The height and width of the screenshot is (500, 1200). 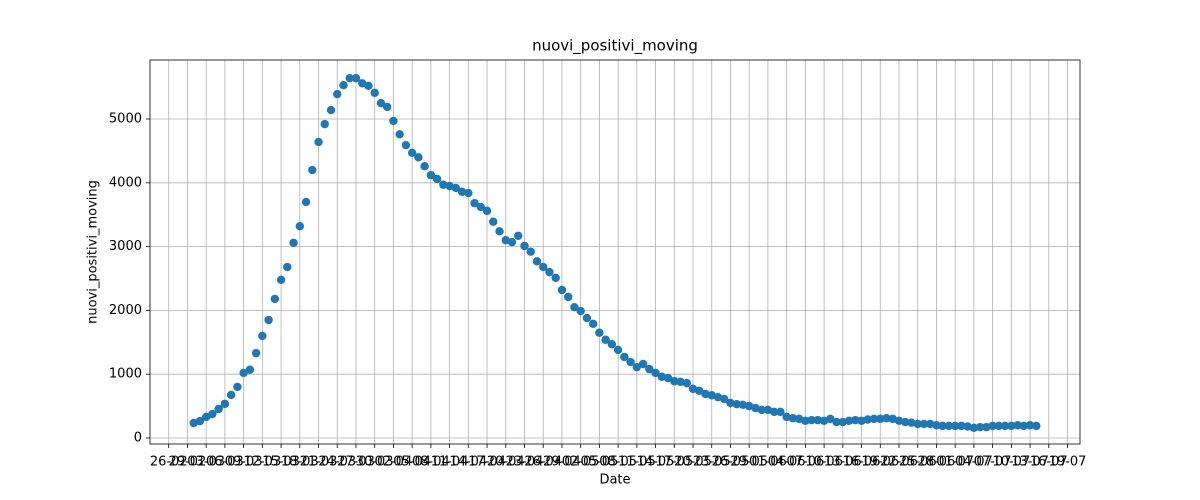 I want to click on x-tick-label: 29-04, so click(x=562, y=462).